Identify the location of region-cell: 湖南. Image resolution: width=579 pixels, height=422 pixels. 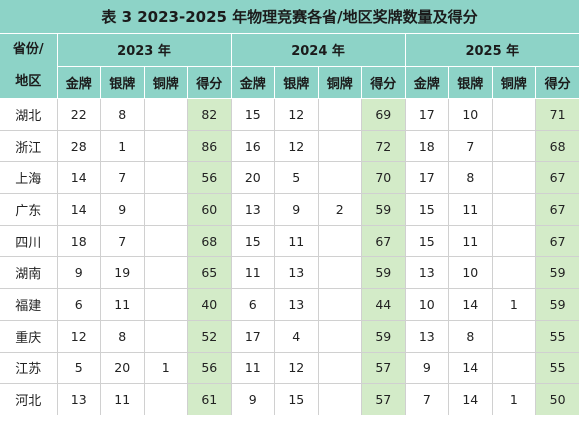
(29, 273).